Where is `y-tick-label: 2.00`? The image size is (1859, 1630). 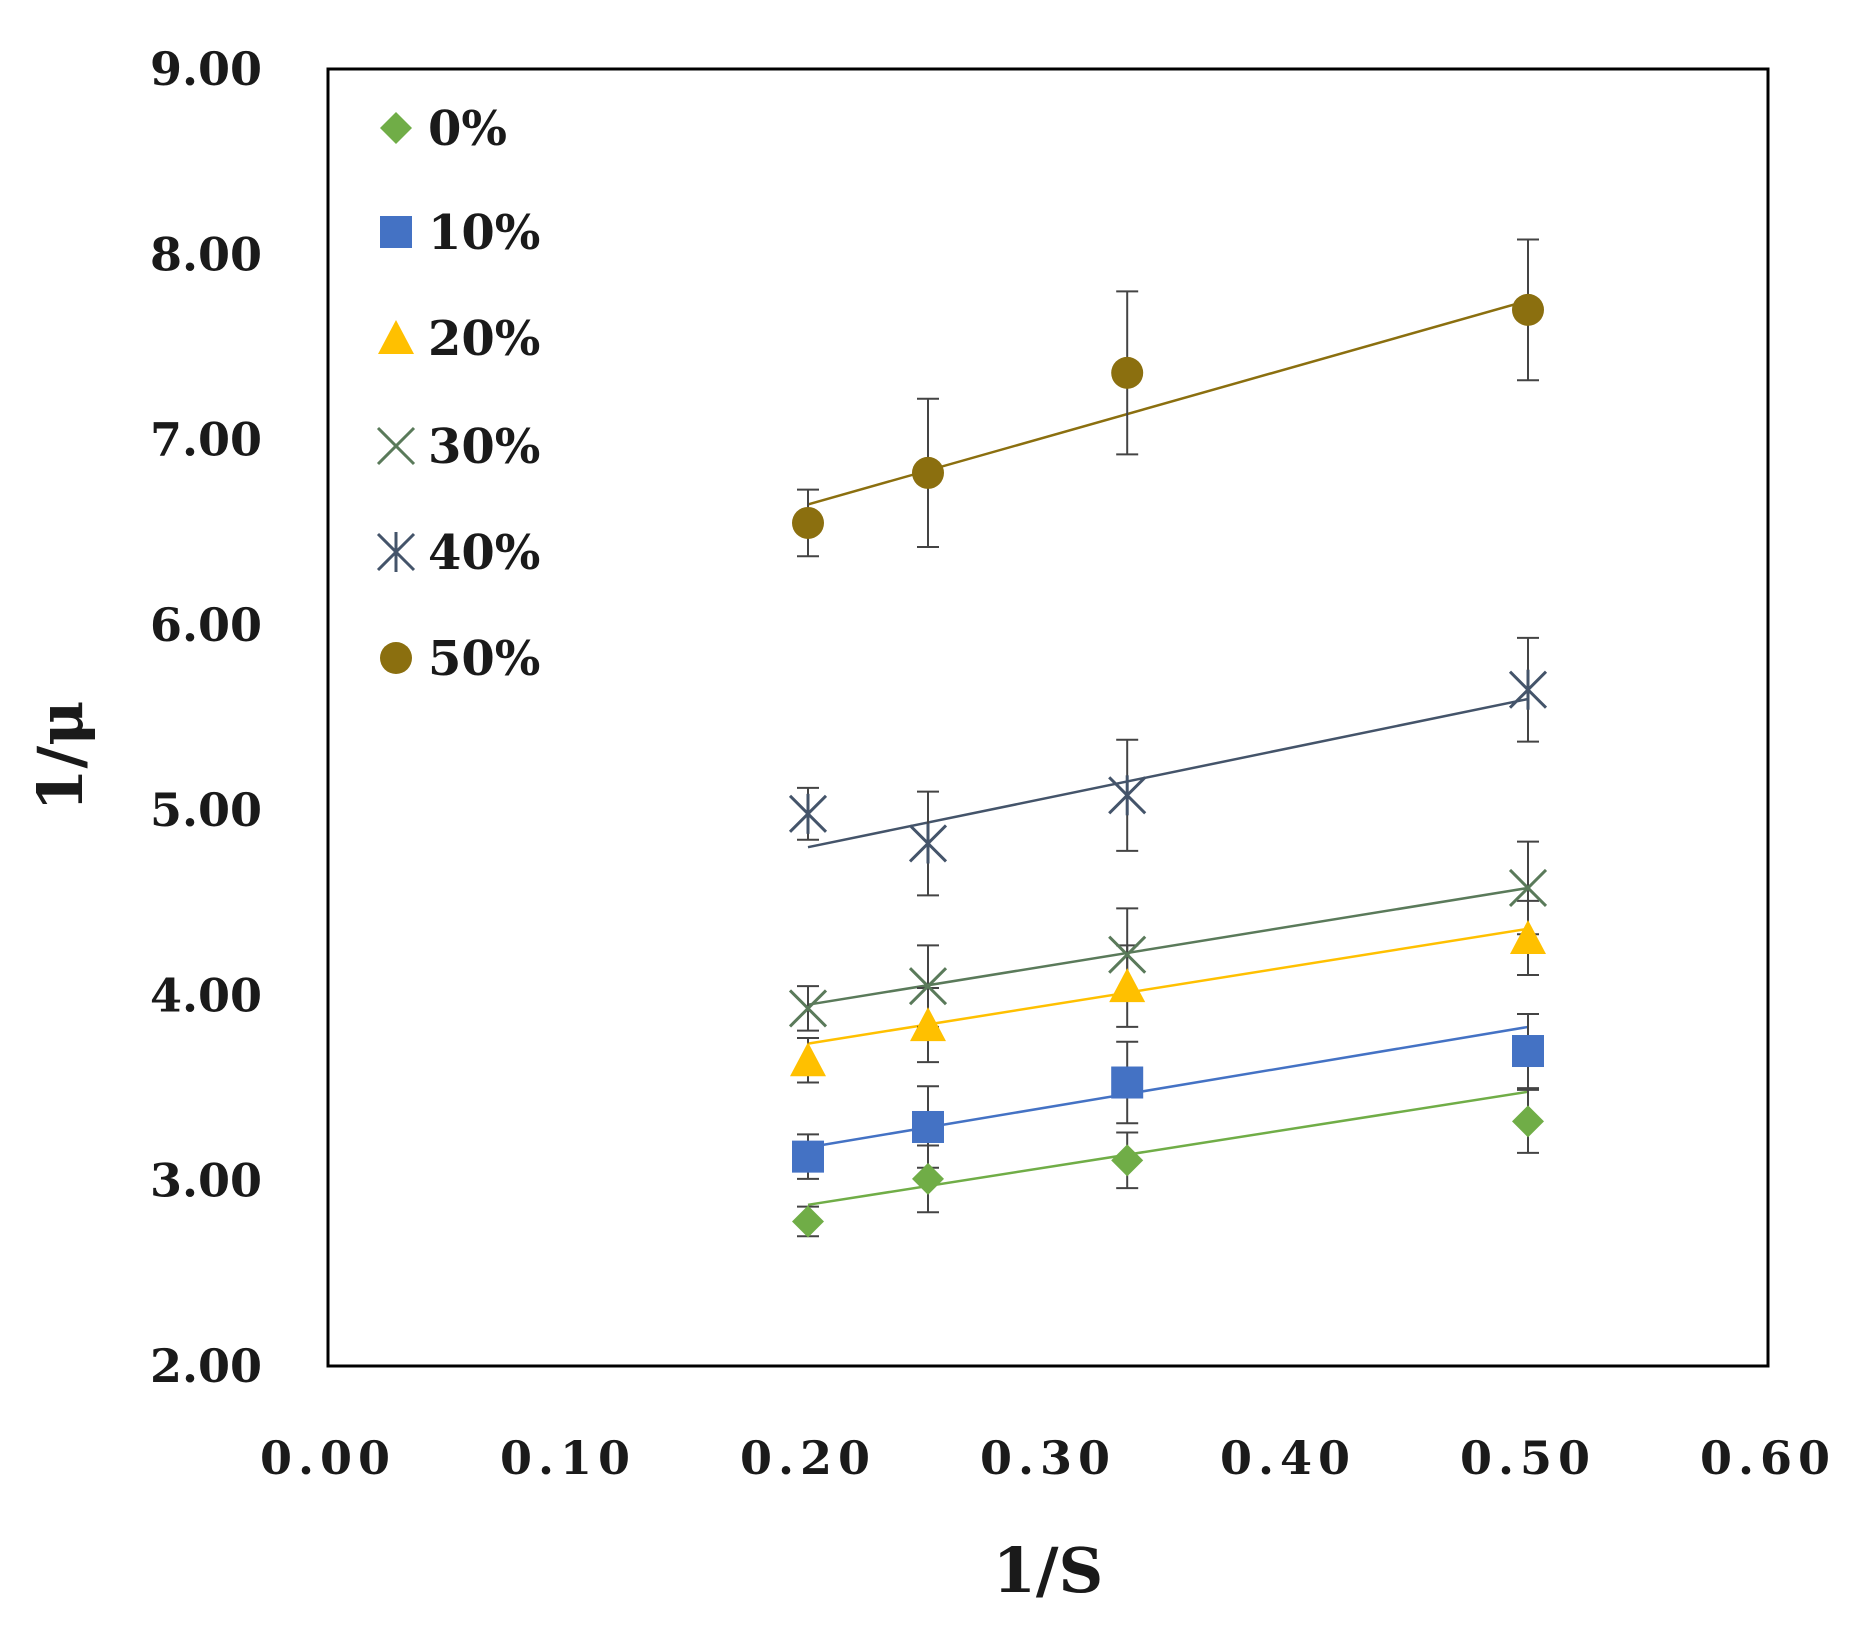 y-tick-label: 2.00 is located at coordinates (206, 1366).